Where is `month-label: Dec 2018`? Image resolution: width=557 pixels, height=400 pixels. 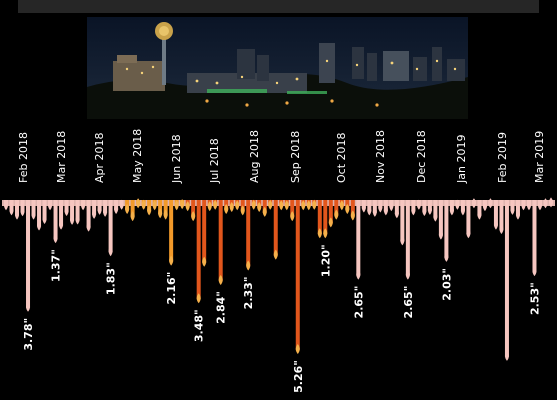
month-label: Dec 2018 is located at coordinates (421, 156).